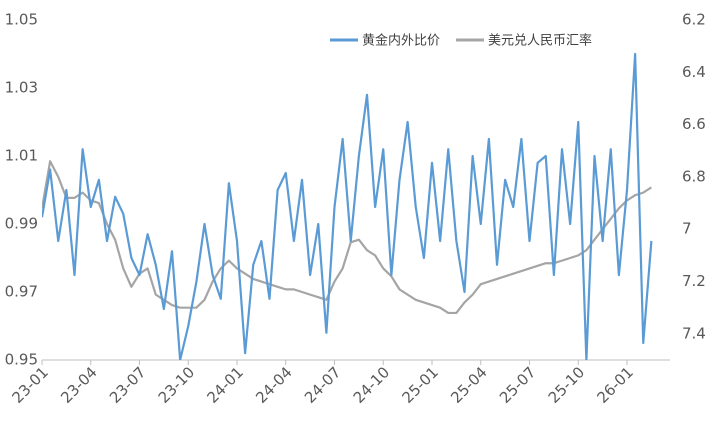  Describe the element at coordinates (469, 385) in the screenshot. I see `x-tick-label: 25-04` at that location.